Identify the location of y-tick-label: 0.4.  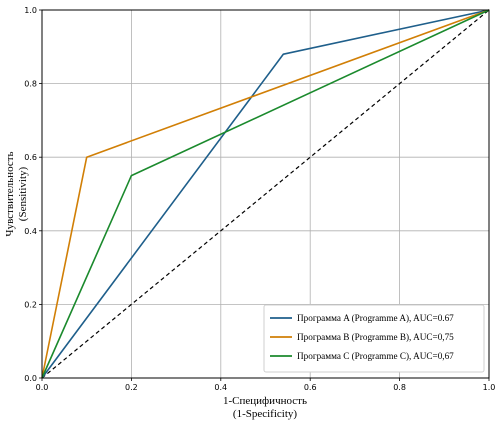
(30, 231).